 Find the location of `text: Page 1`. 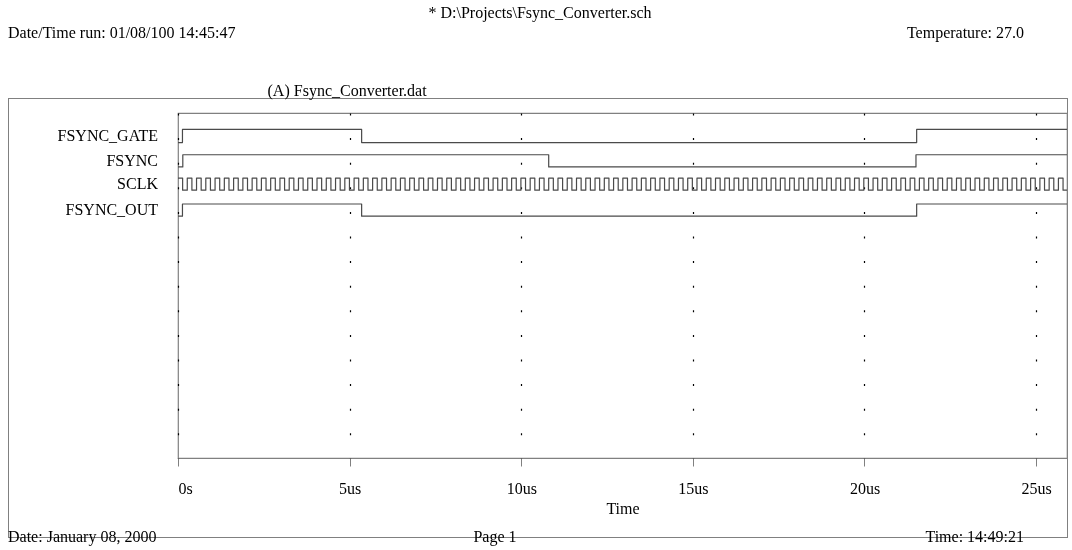

text: Page 1 is located at coordinates (495, 537).